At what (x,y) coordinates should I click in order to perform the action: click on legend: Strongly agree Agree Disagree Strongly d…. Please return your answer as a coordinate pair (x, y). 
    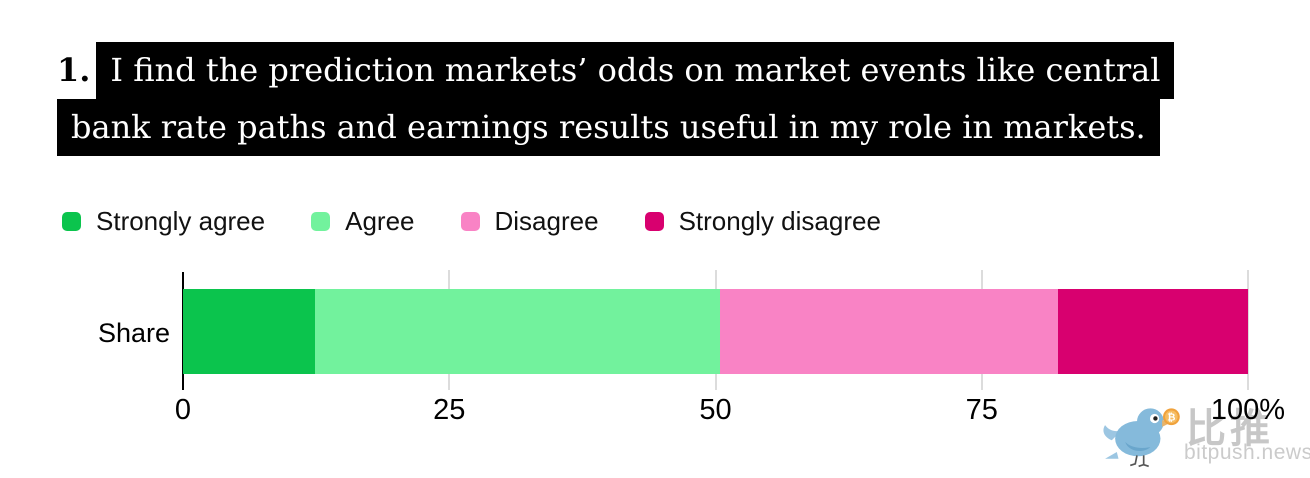
    Looking at the image, I should click on (471, 221).